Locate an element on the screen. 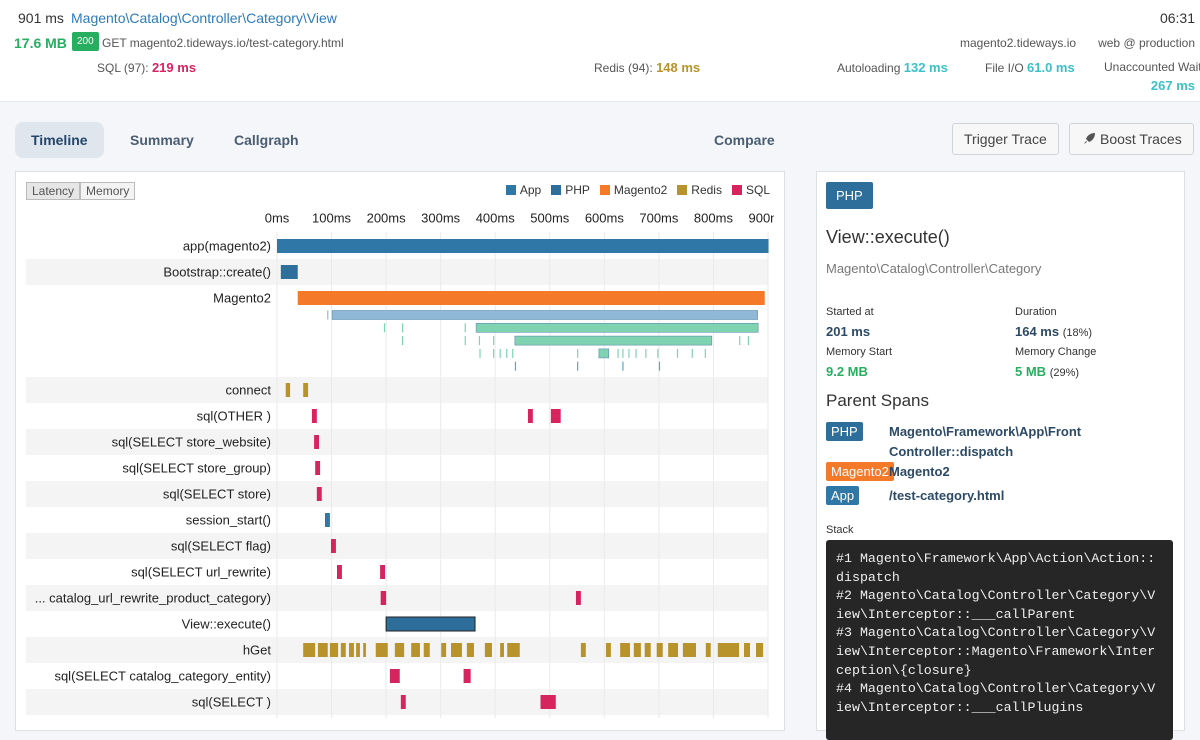  legend-item: PHP is located at coordinates (570, 190).